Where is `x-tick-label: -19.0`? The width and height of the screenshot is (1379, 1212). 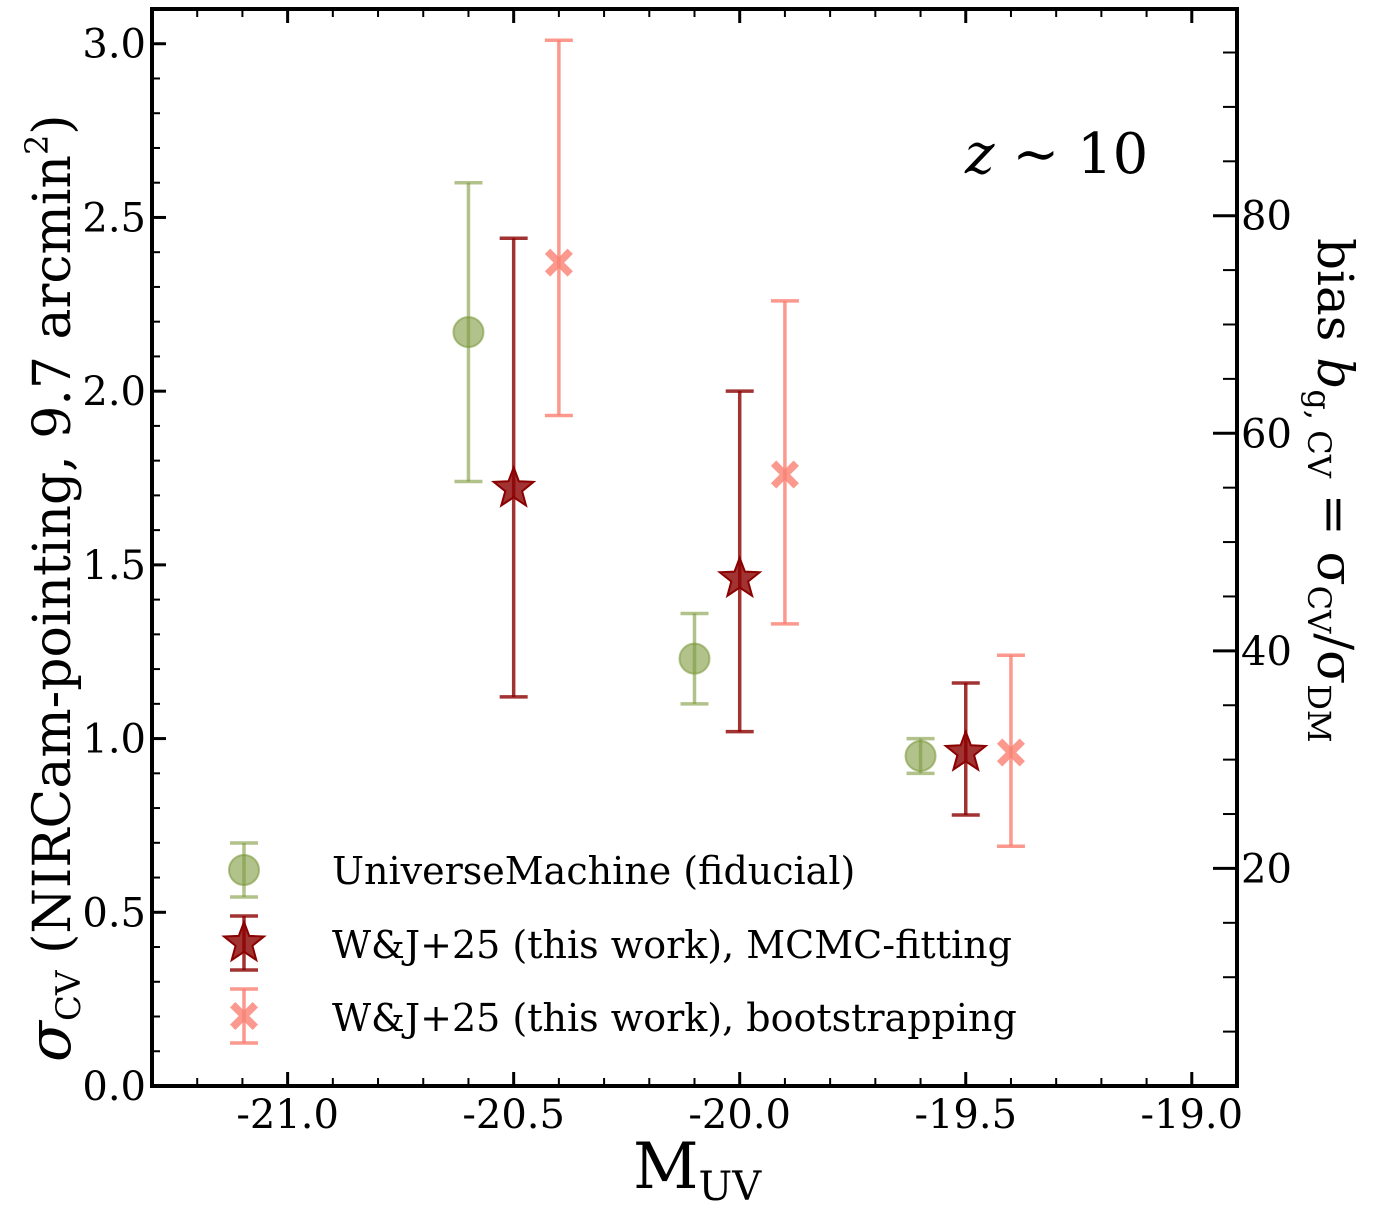
x-tick-label: -19.0 is located at coordinates (1192, 1115).